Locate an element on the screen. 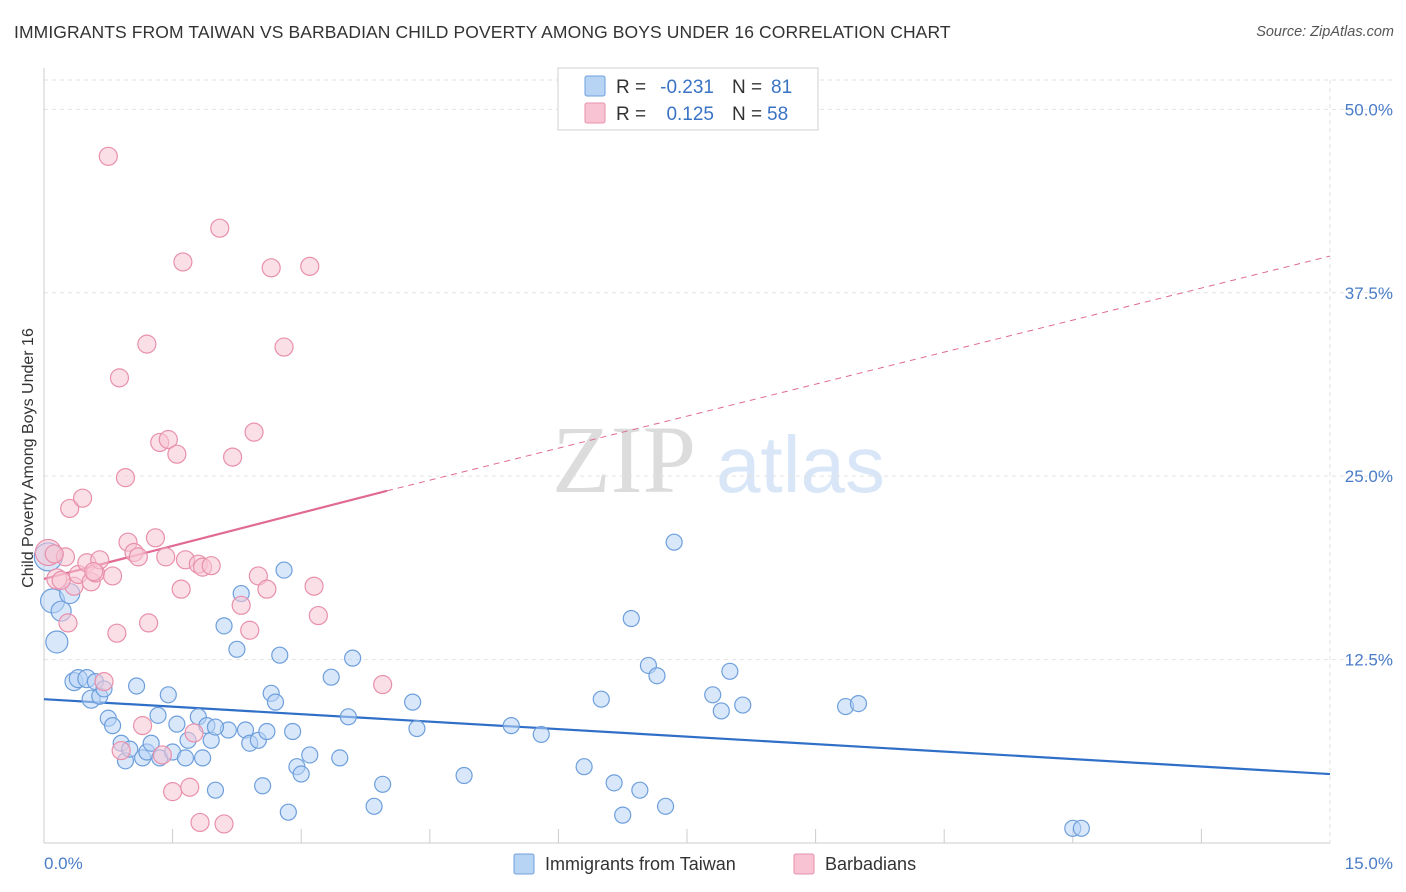  x-tick-label-min: 0.0% is located at coordinates (63, 863).